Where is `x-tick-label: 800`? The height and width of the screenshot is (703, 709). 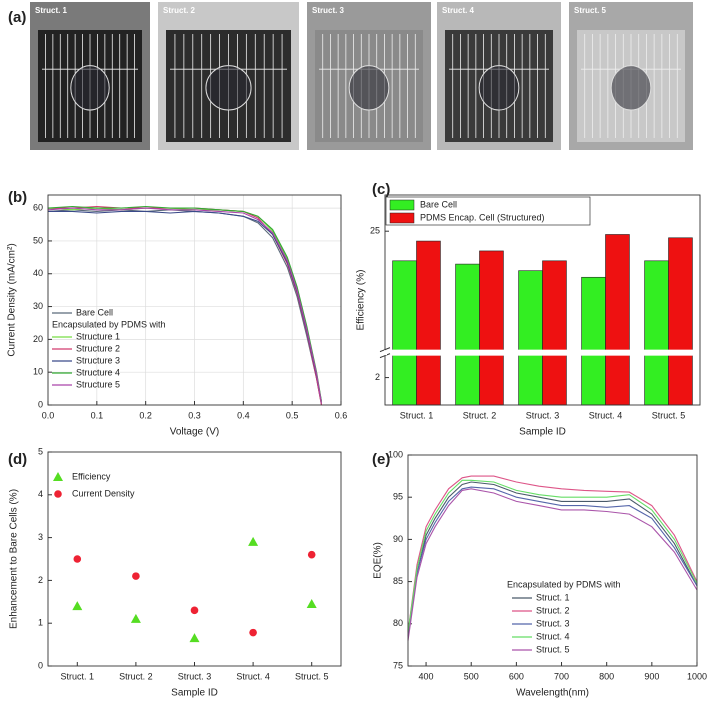 x-tick-label: 800 is located at coordinates (606, 676).